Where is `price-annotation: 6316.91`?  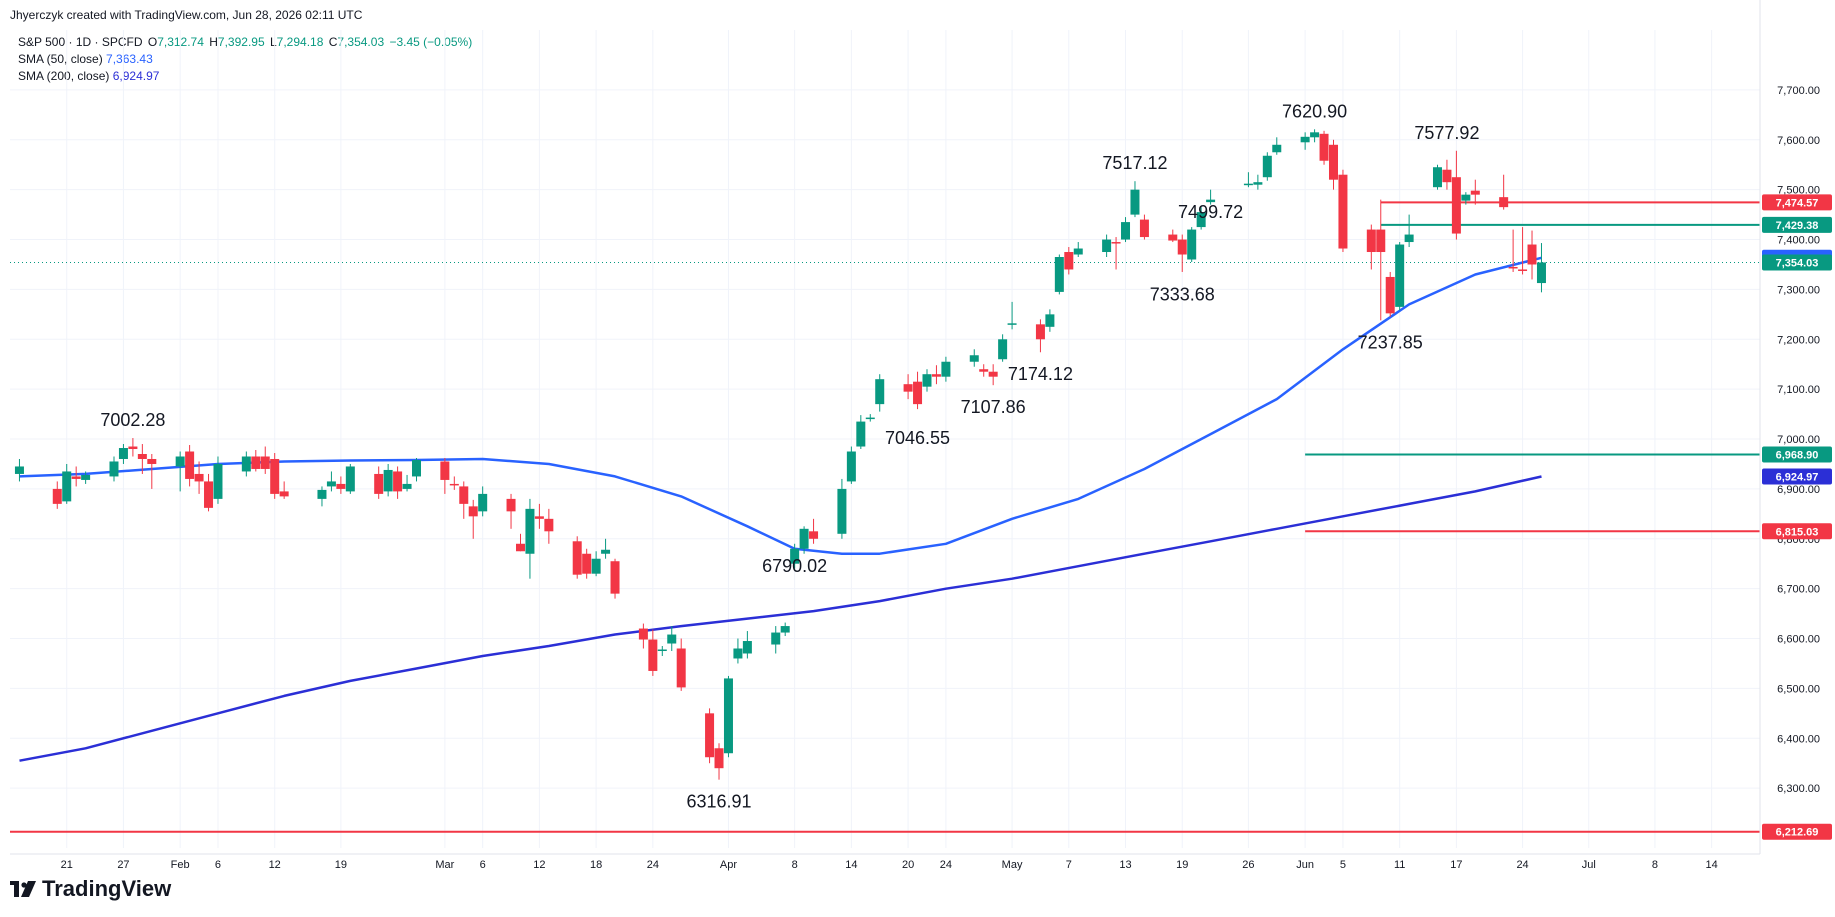 price-annotation: 6316.91 is located at coordinates (718, 802).